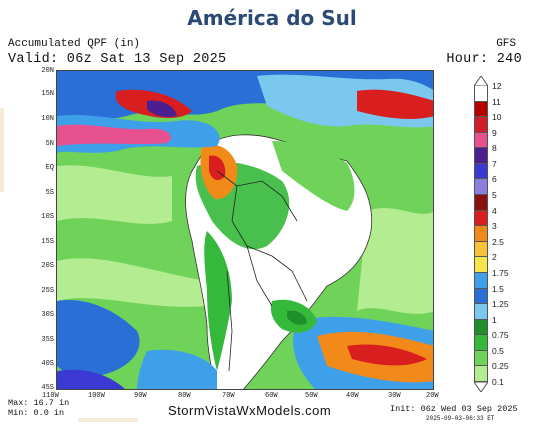 The height and width of the screenshot is (425, 544). Describe the element at coordinates (96, 396) in the screenshot. I see `lon-label-100w: 100W` at that location.